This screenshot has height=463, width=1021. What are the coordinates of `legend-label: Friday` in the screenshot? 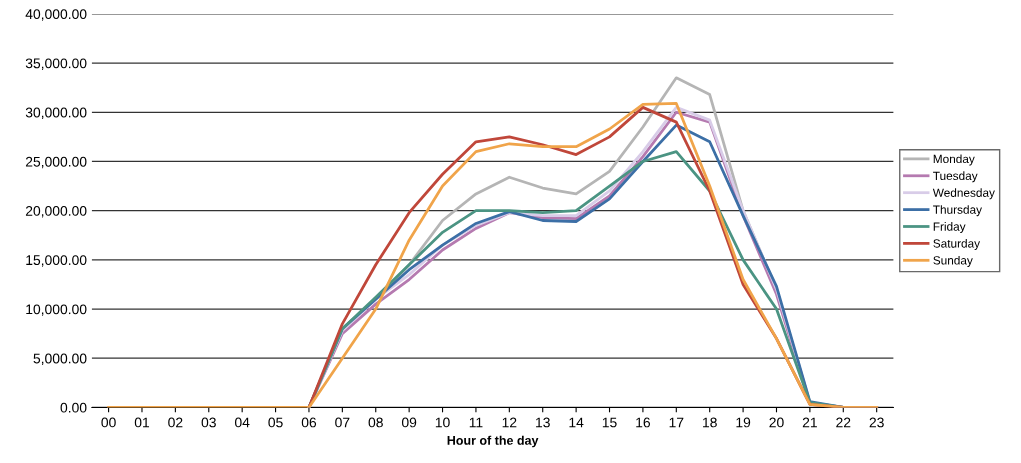 It's located at (949, 228).